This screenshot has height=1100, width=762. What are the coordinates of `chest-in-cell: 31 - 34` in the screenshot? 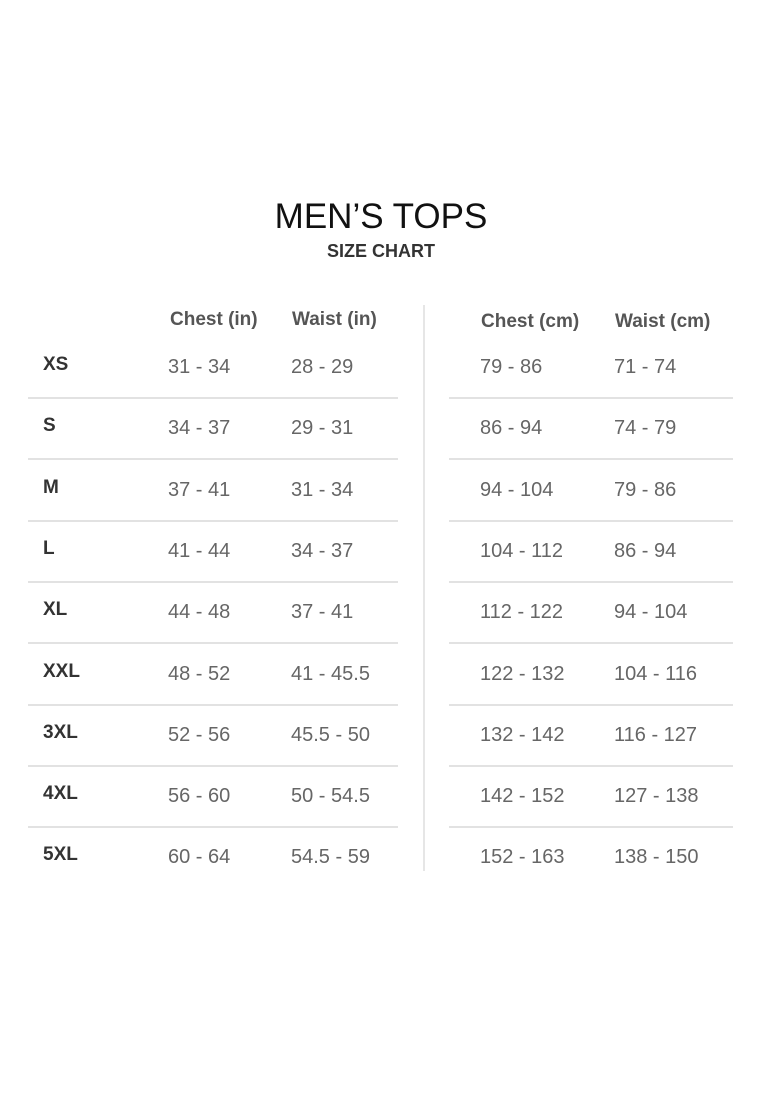 It's located at (199, 367).